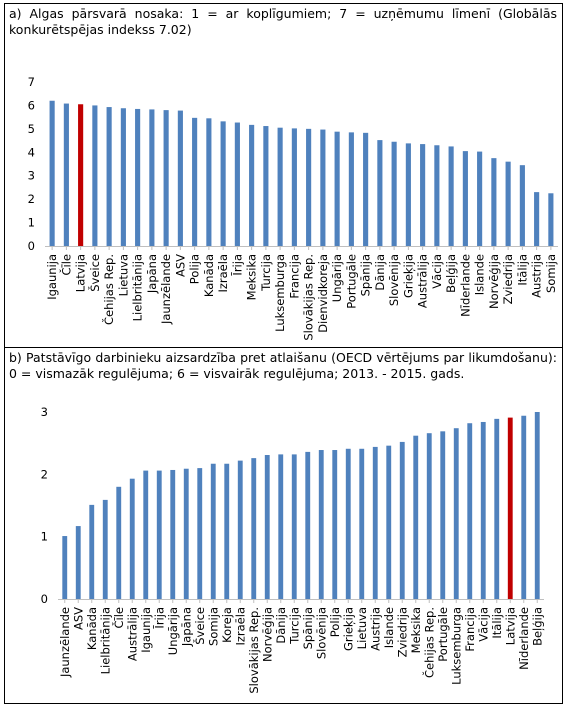  Describe the element at coordinates (252, 277) in the screenshot. I see `chart-a-category-label: Meksika` at that location.